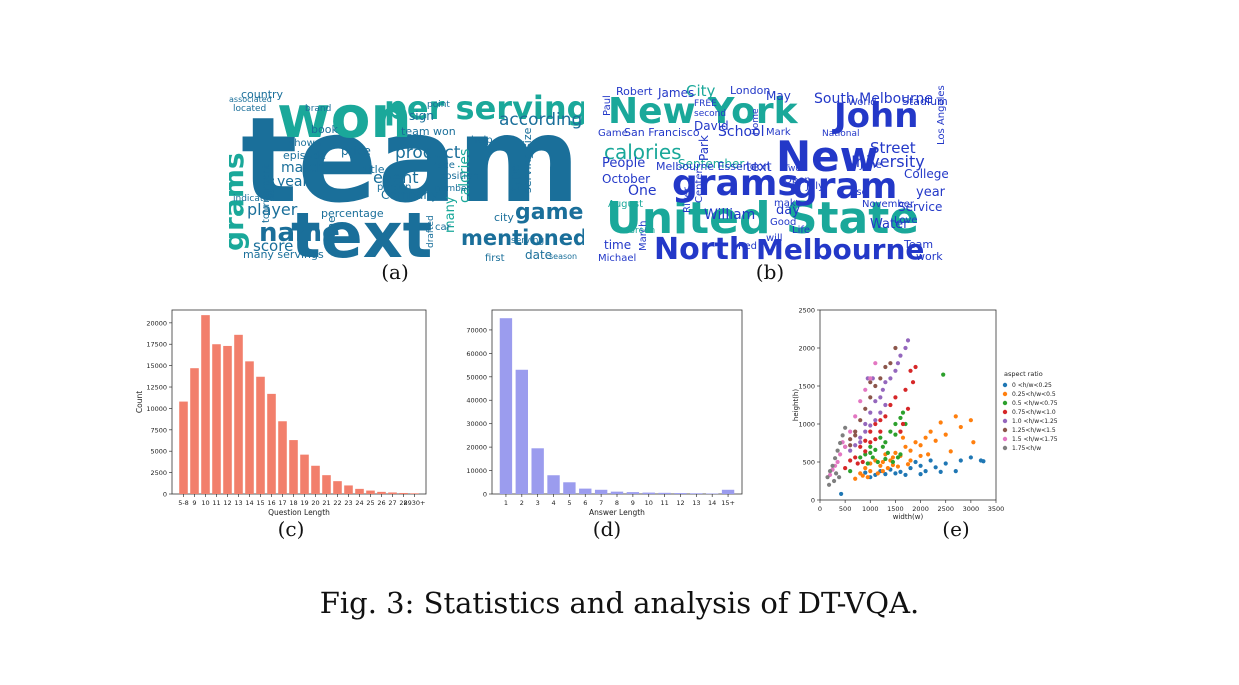 The width and height of the screenshot is (1239, 685). What do you see at coordinates (403, 503) in the screenshot?
I see `chart-c-xtick-label-20: 28` at bounding box center [403, 503].